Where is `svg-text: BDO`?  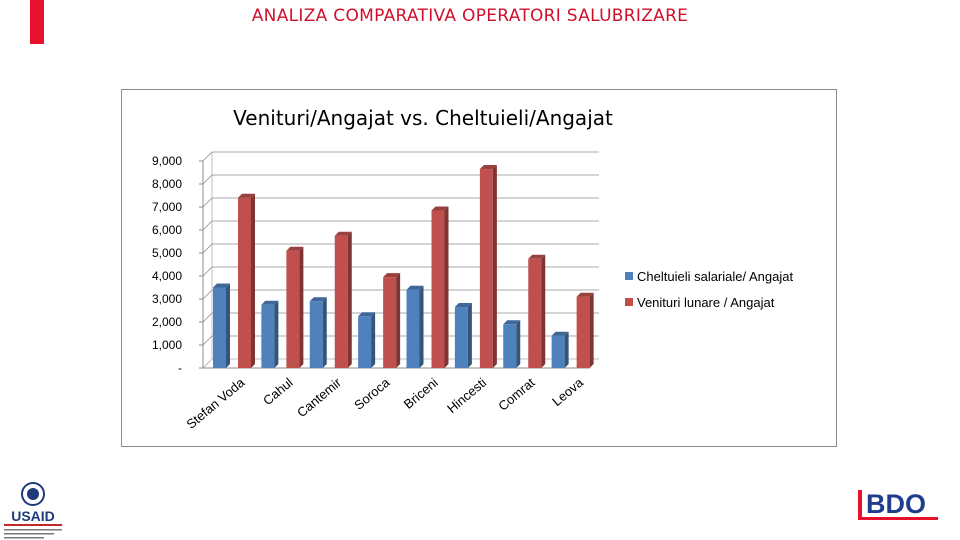
svg-text: BDO is located at coordinates (896, 504).